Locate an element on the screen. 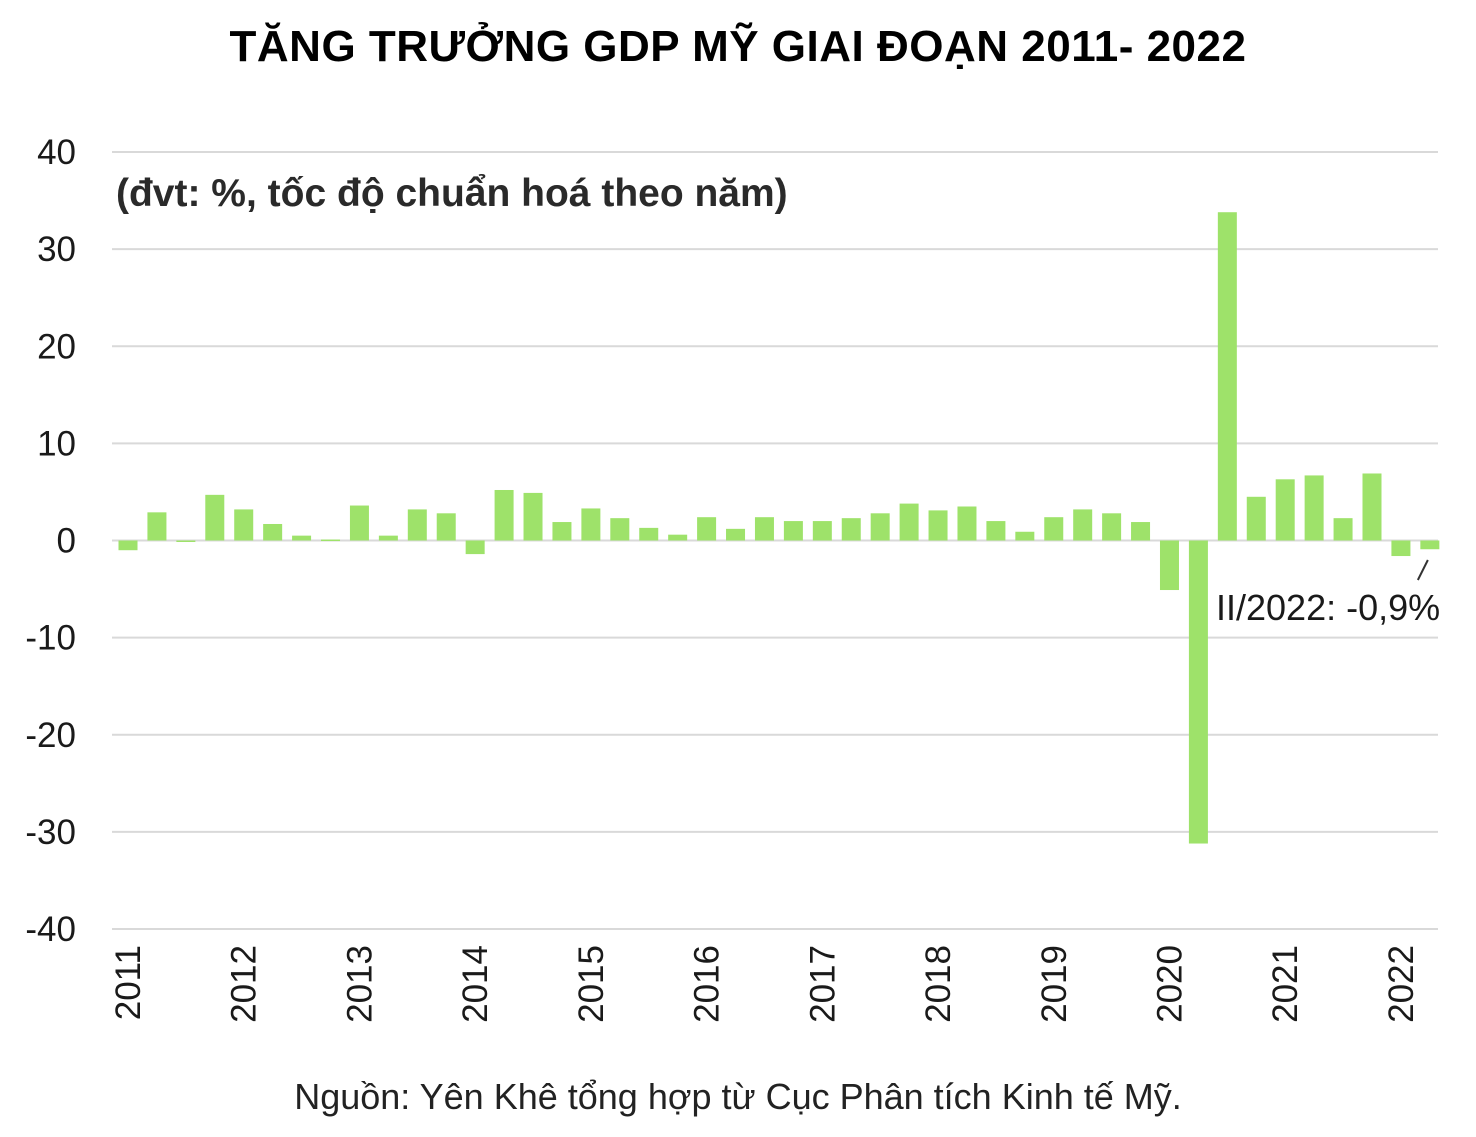 The image size is (1476, 1137). x-tick-label: 2019 is located at coordinates (1054, 984).